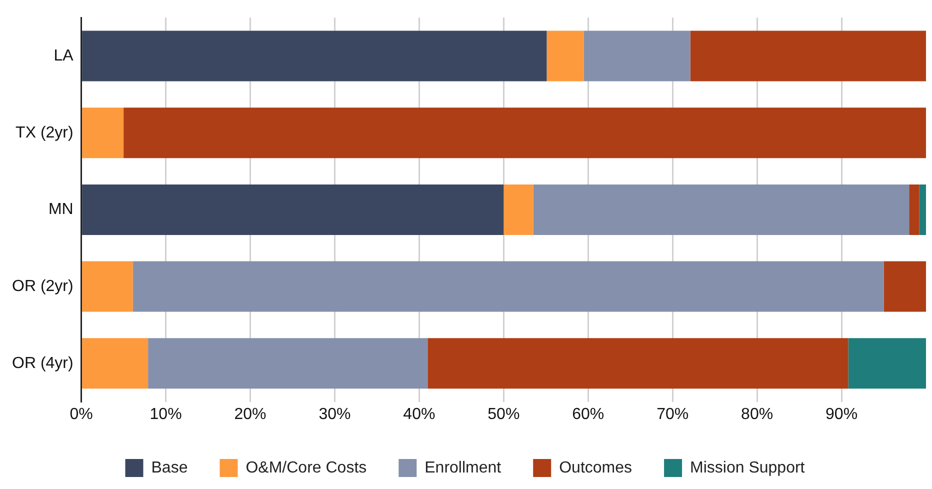 The width and height of the screenshot is (932, 489). Describe the element at coordinates (306, 467) in the screenshot. I see `legend-label: O&M/Core Costs` at that location.